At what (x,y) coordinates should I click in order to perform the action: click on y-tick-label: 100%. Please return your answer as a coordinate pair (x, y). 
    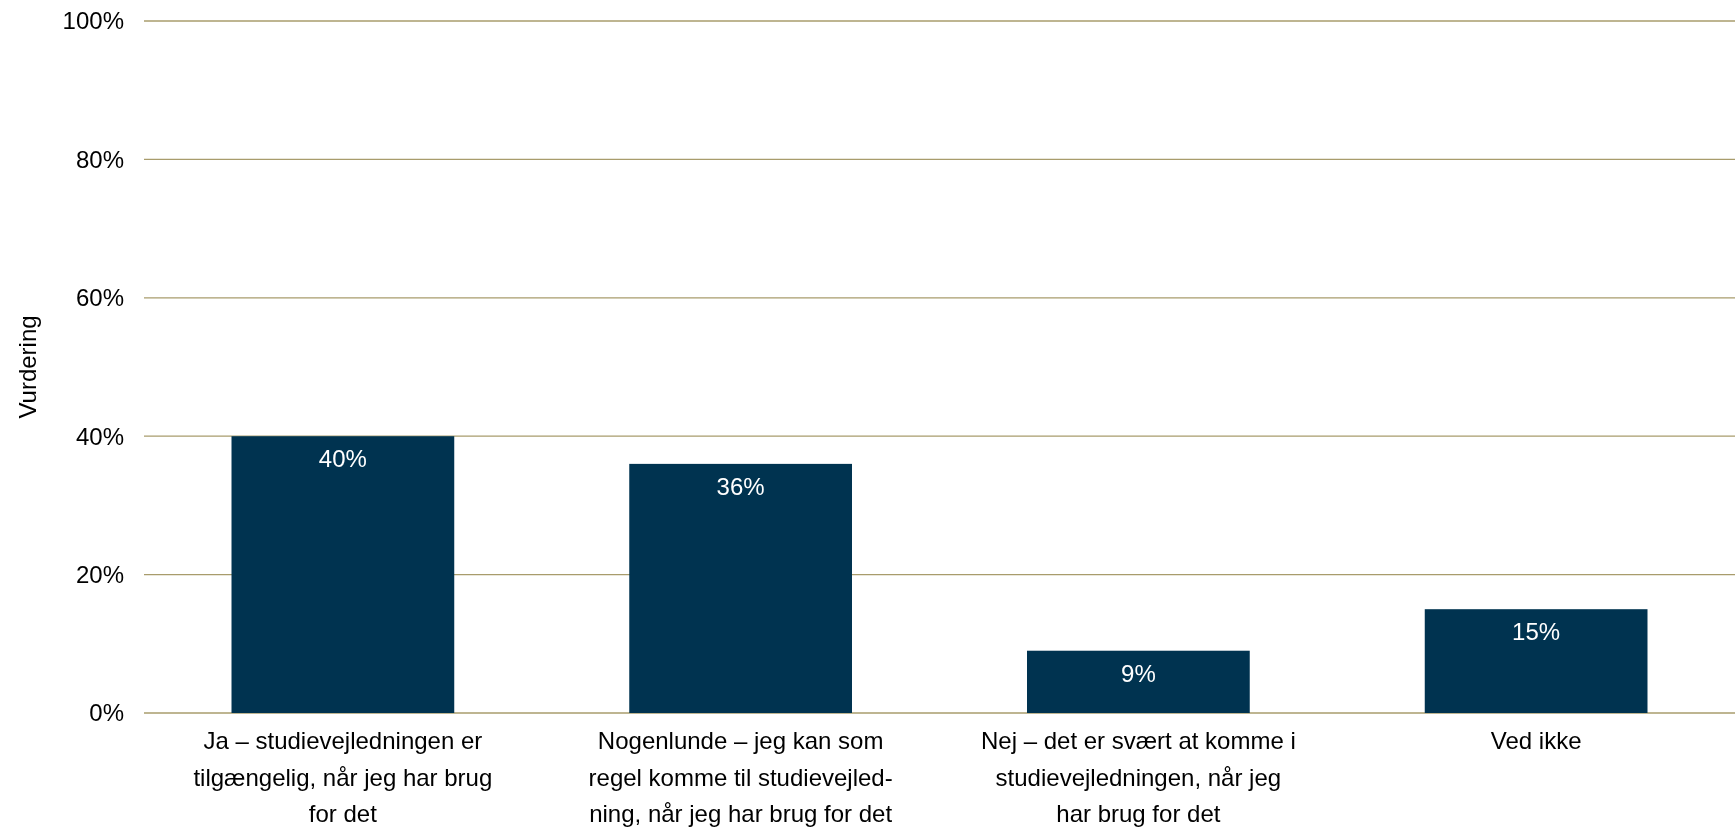
    Looking at the image, I should click on (93, 21).